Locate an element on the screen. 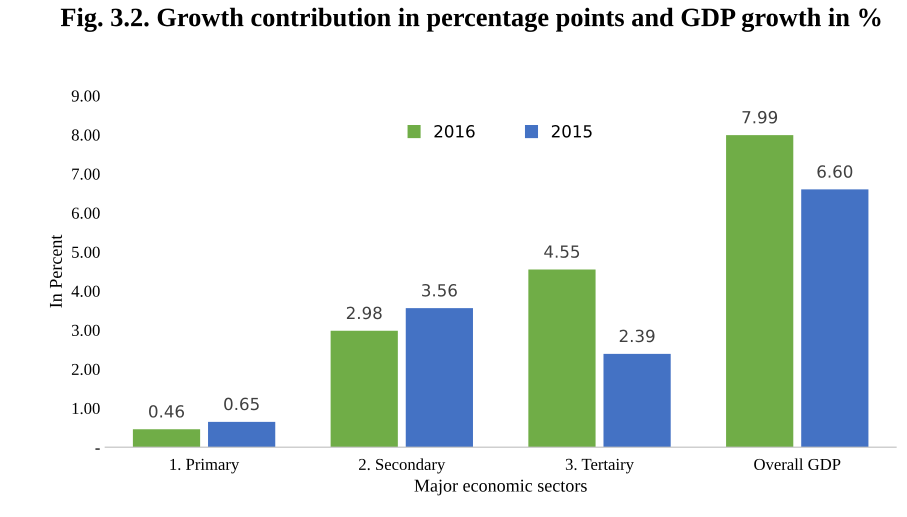  x-tick-label: 2. Secondary is located at coordinates (402, 466).